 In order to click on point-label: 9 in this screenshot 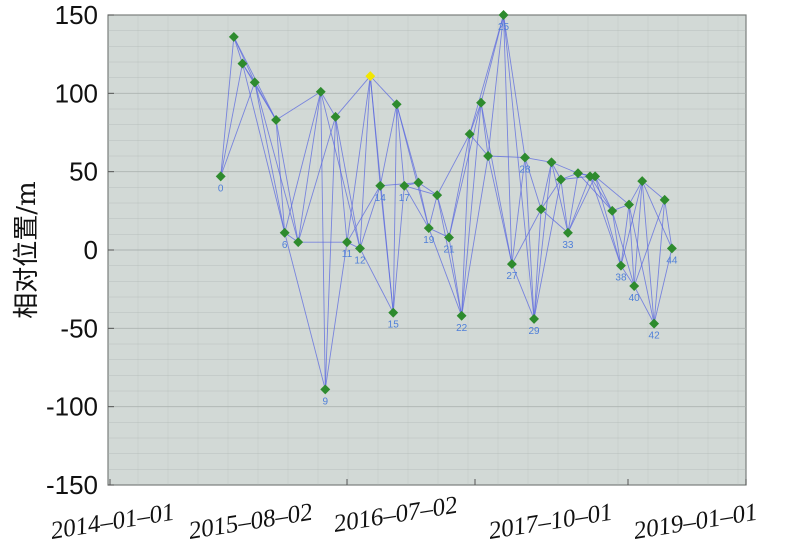, I will do `click(325, 401)`.